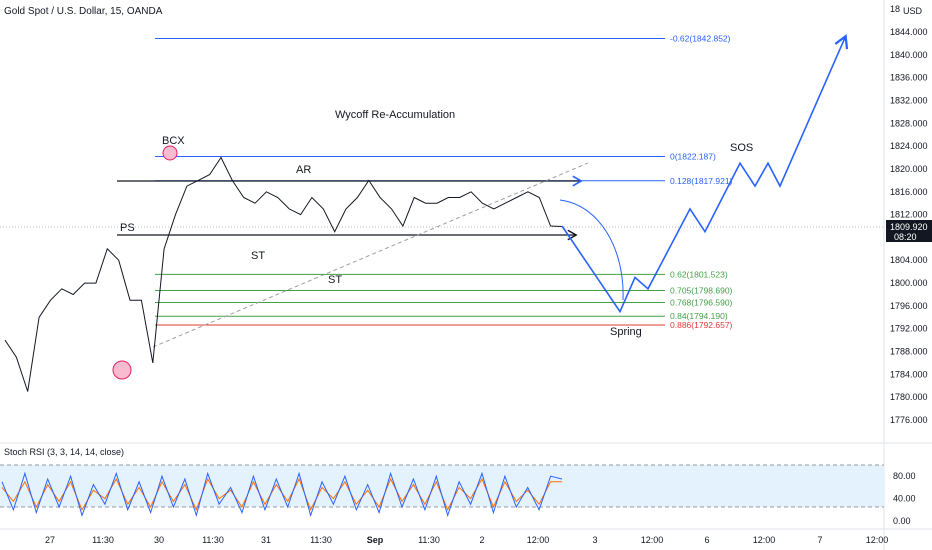 This screenshot has height=550, width=932. What do you see at coordinates (909, 420) in the screenshot?
I see `price-tick-label: 1776.000` at bounding box center [909, 420].